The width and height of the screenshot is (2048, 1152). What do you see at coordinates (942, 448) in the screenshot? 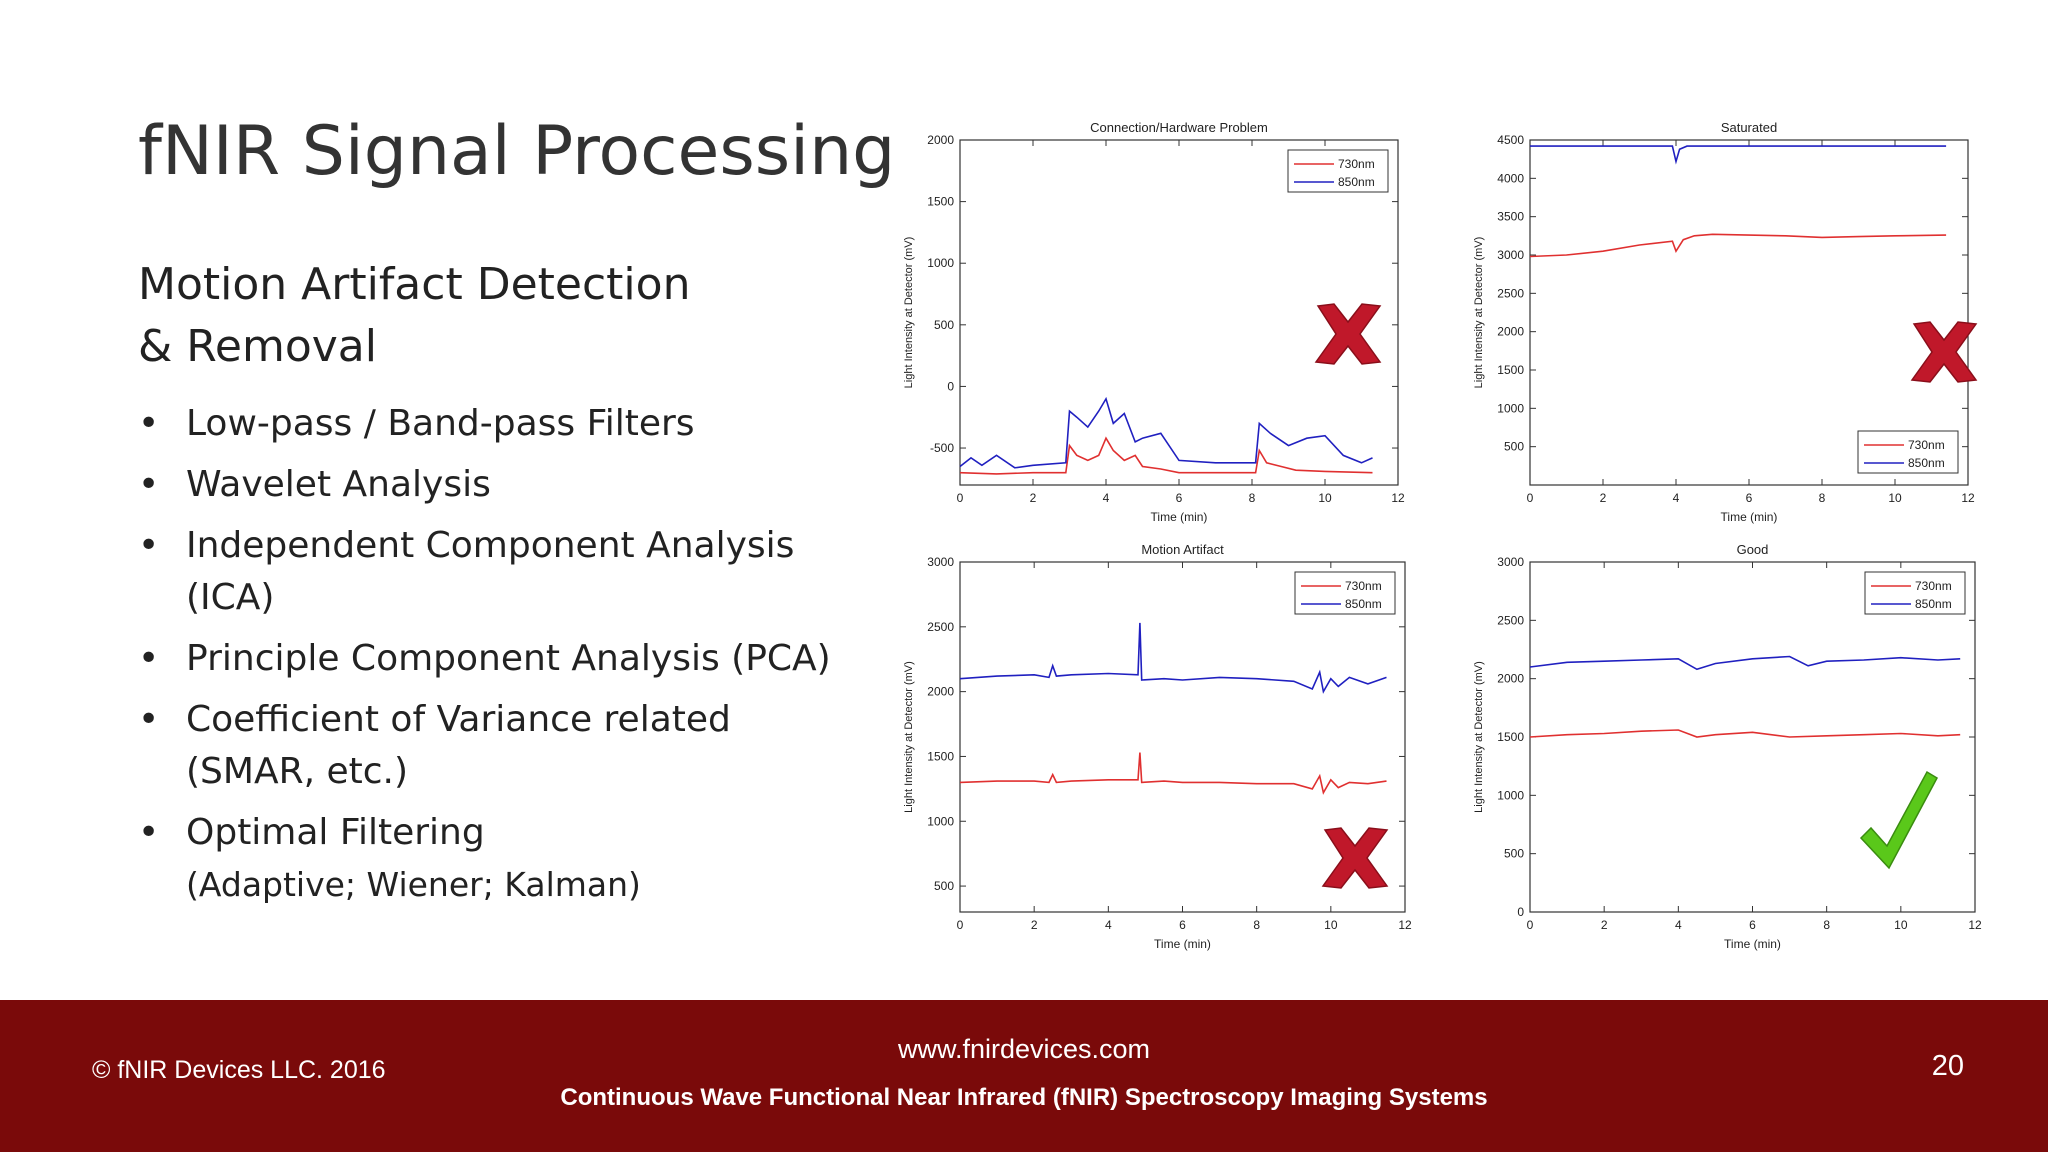
I see `y-tick-label: -500` at bounding box center [942, 448].